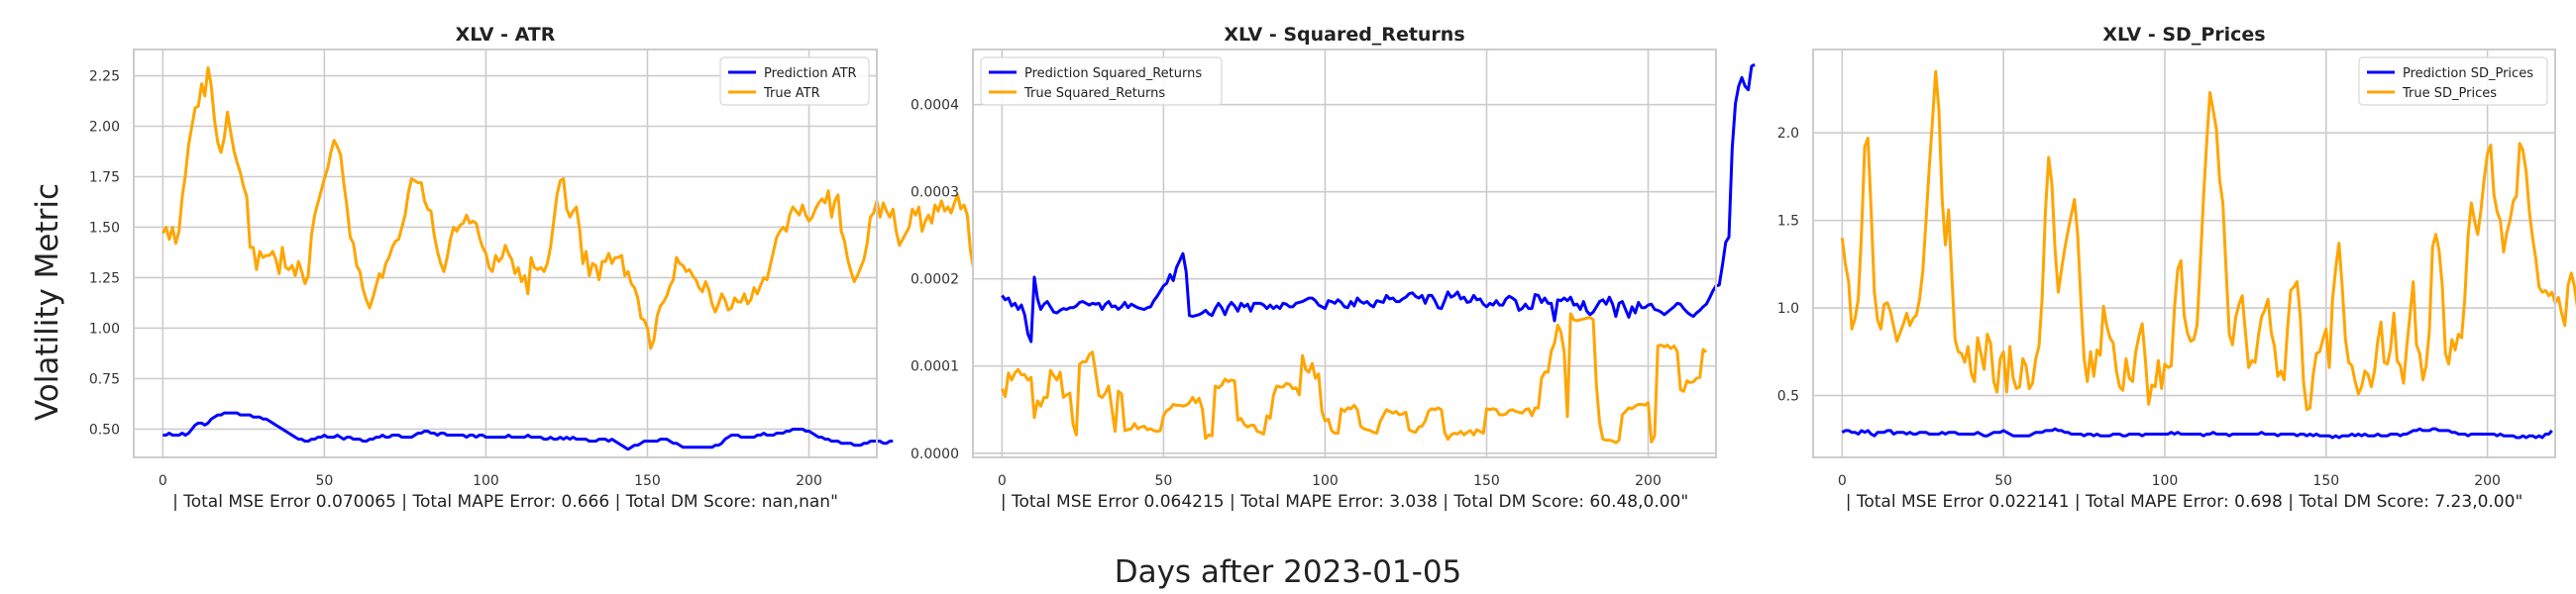 Image resolution: width=2576 pixels, height=594 pixels. I want to click on y-tick-label: 0.0004, so click(935, 106).